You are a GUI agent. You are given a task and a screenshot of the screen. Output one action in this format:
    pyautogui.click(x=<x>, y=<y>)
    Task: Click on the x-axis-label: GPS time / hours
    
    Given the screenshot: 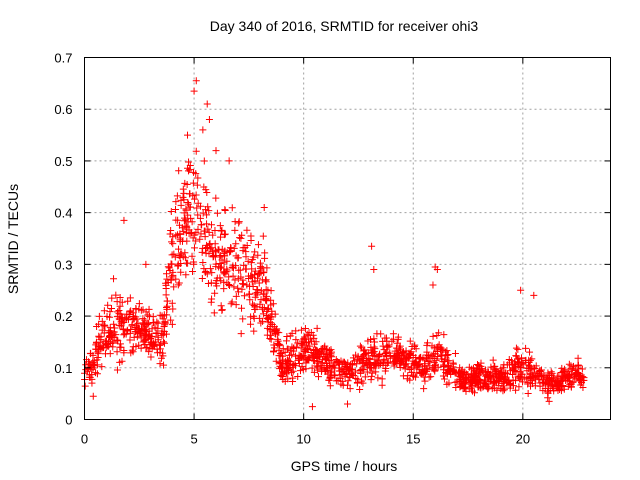 What is the action you would take?
    pyautogui.click(x=344, y=466)
    